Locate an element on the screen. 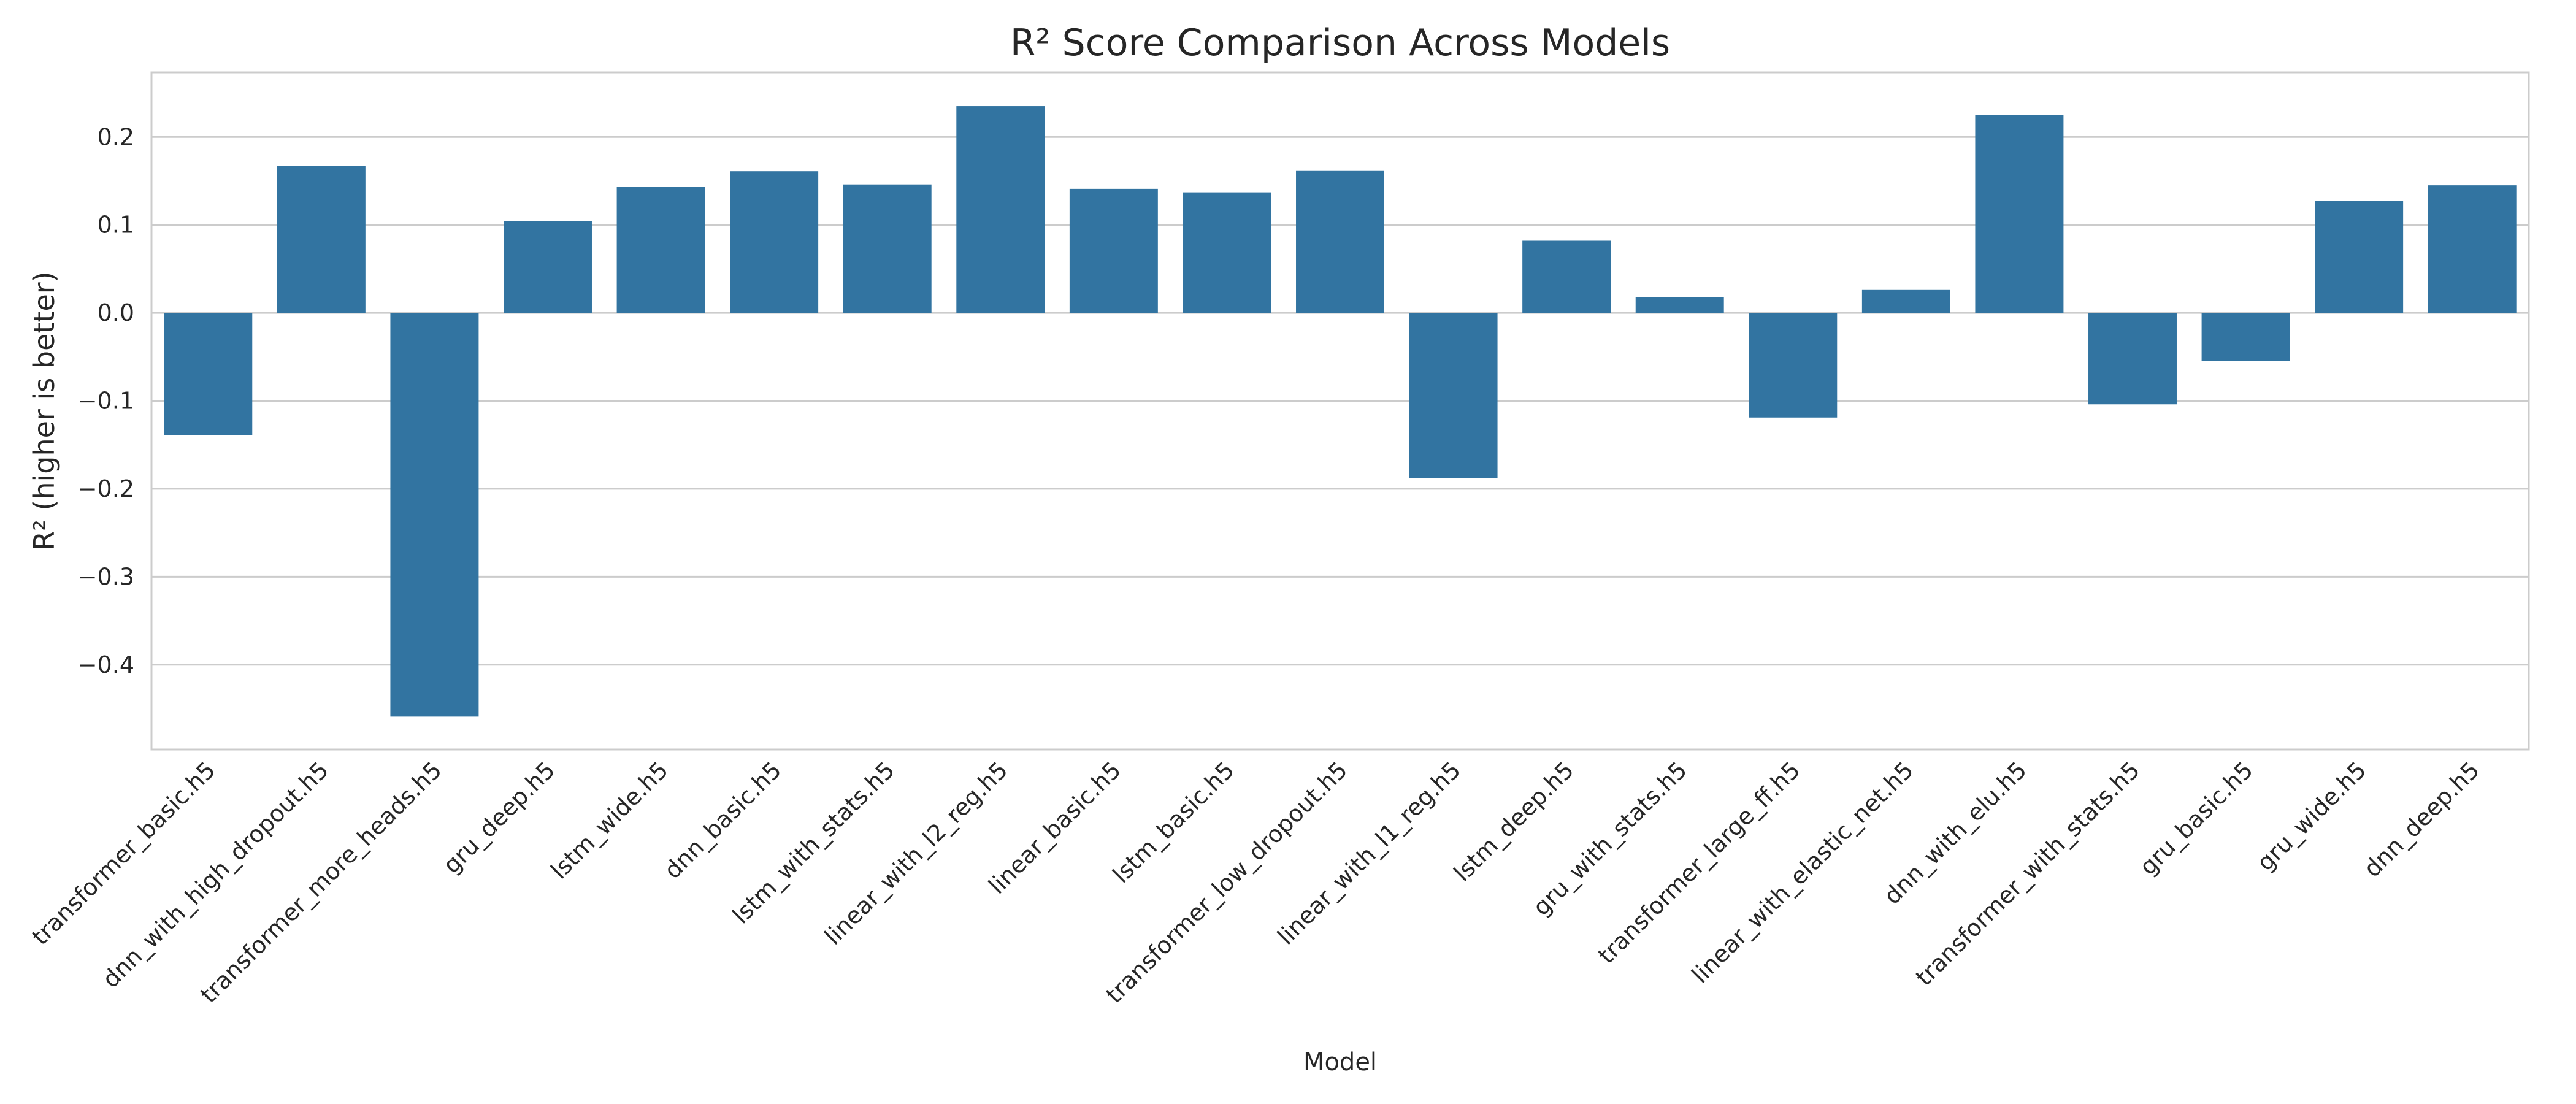 The height and width of the screenshot is (1104, 2576). x-tick-label: linear_with_elastic_net.h5 is located at coordinates (1803, 872).